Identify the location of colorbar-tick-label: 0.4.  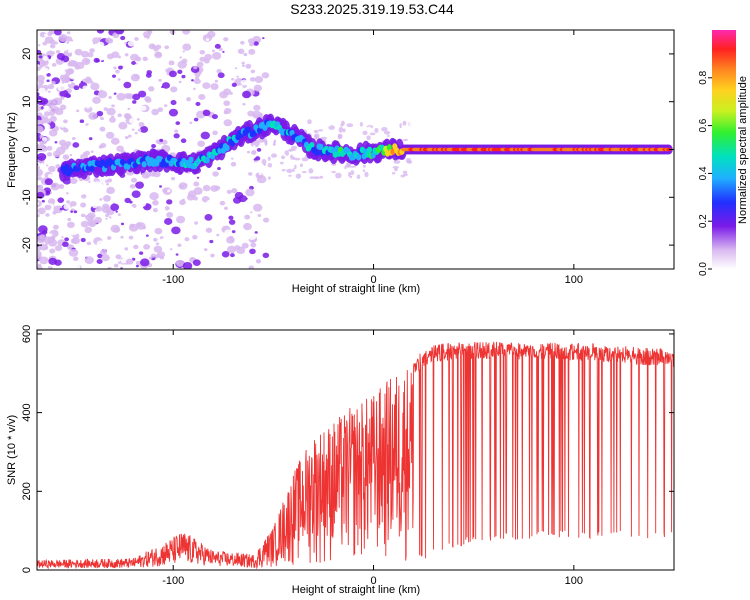
(703, 173).